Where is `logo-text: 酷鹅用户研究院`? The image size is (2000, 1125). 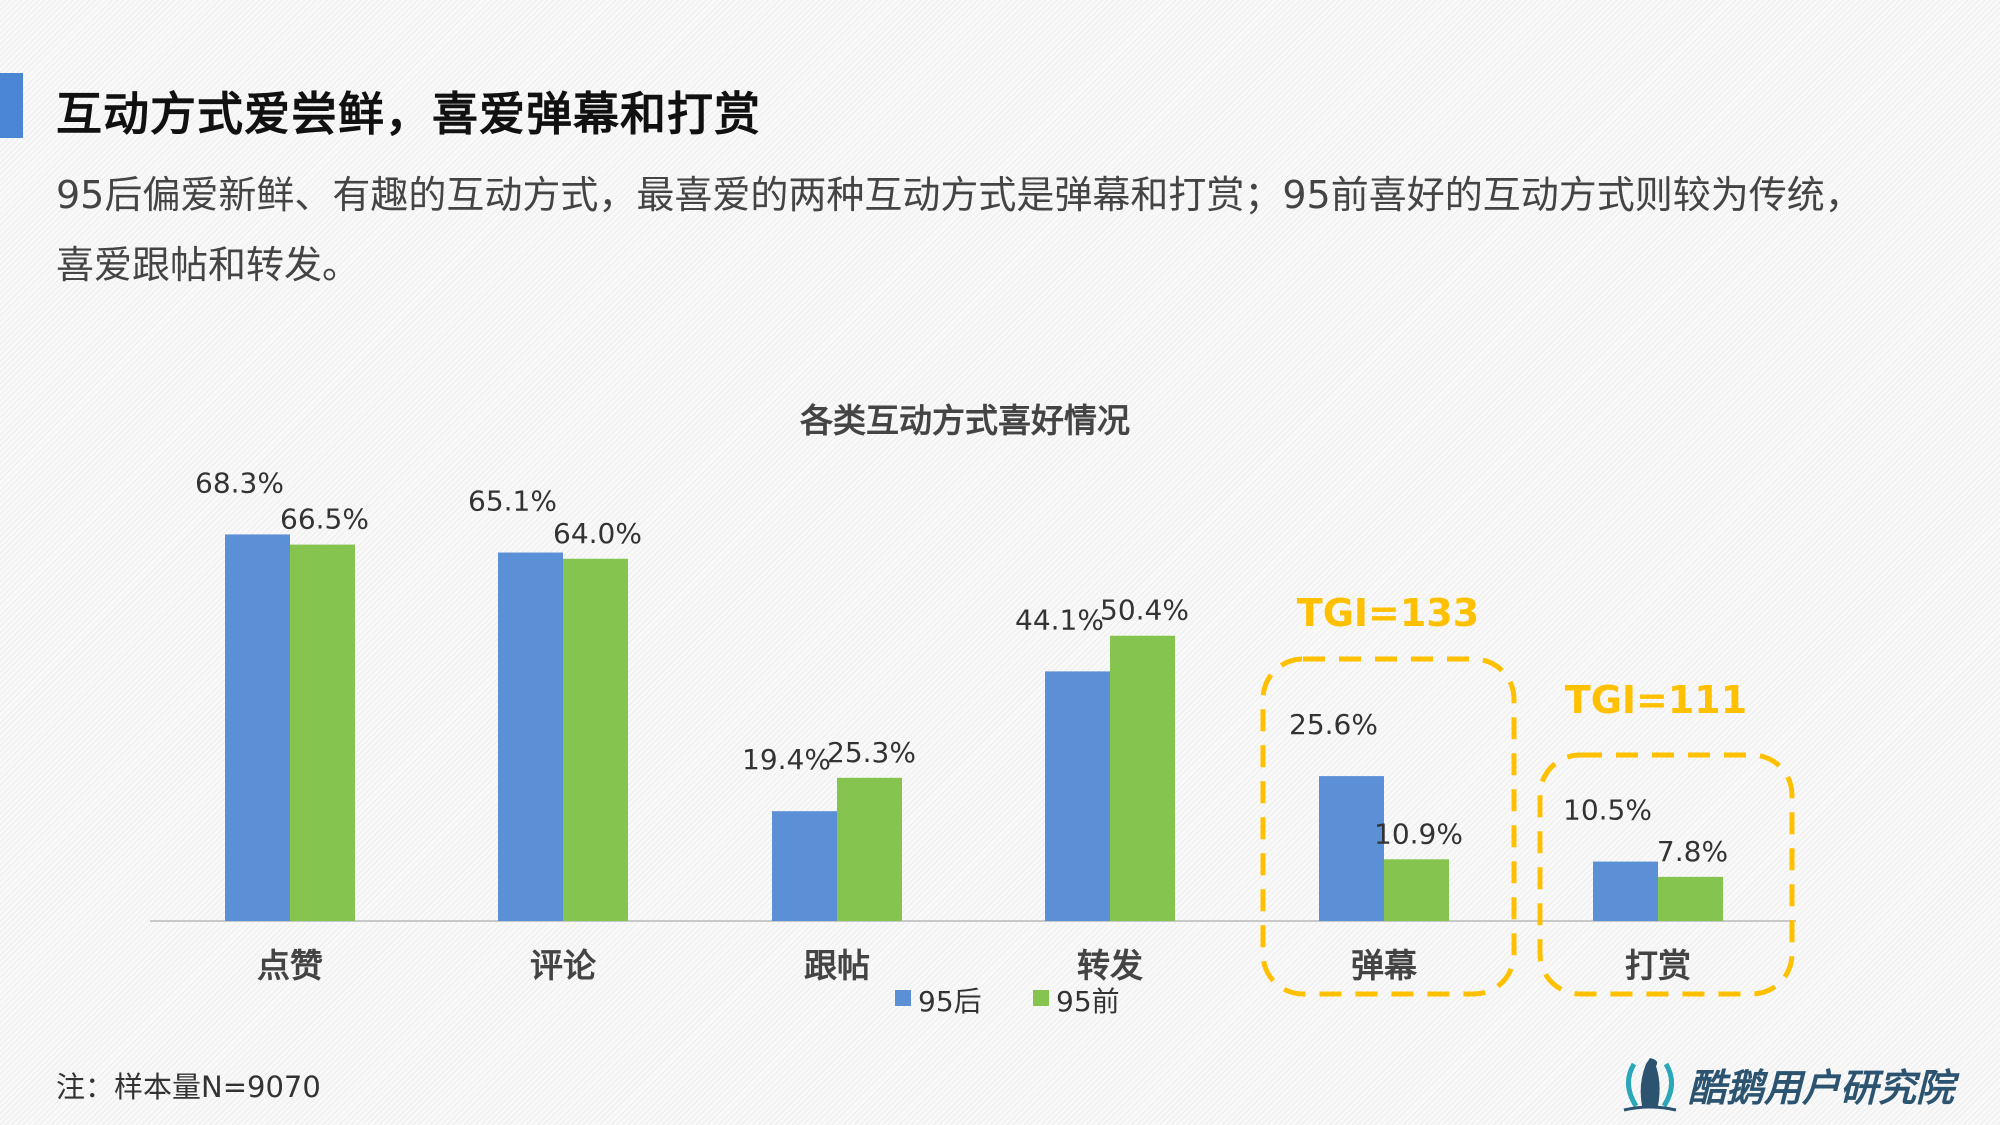 logo-text: 酷鹅用户研究院 is located at coordinates (1821, 1087).